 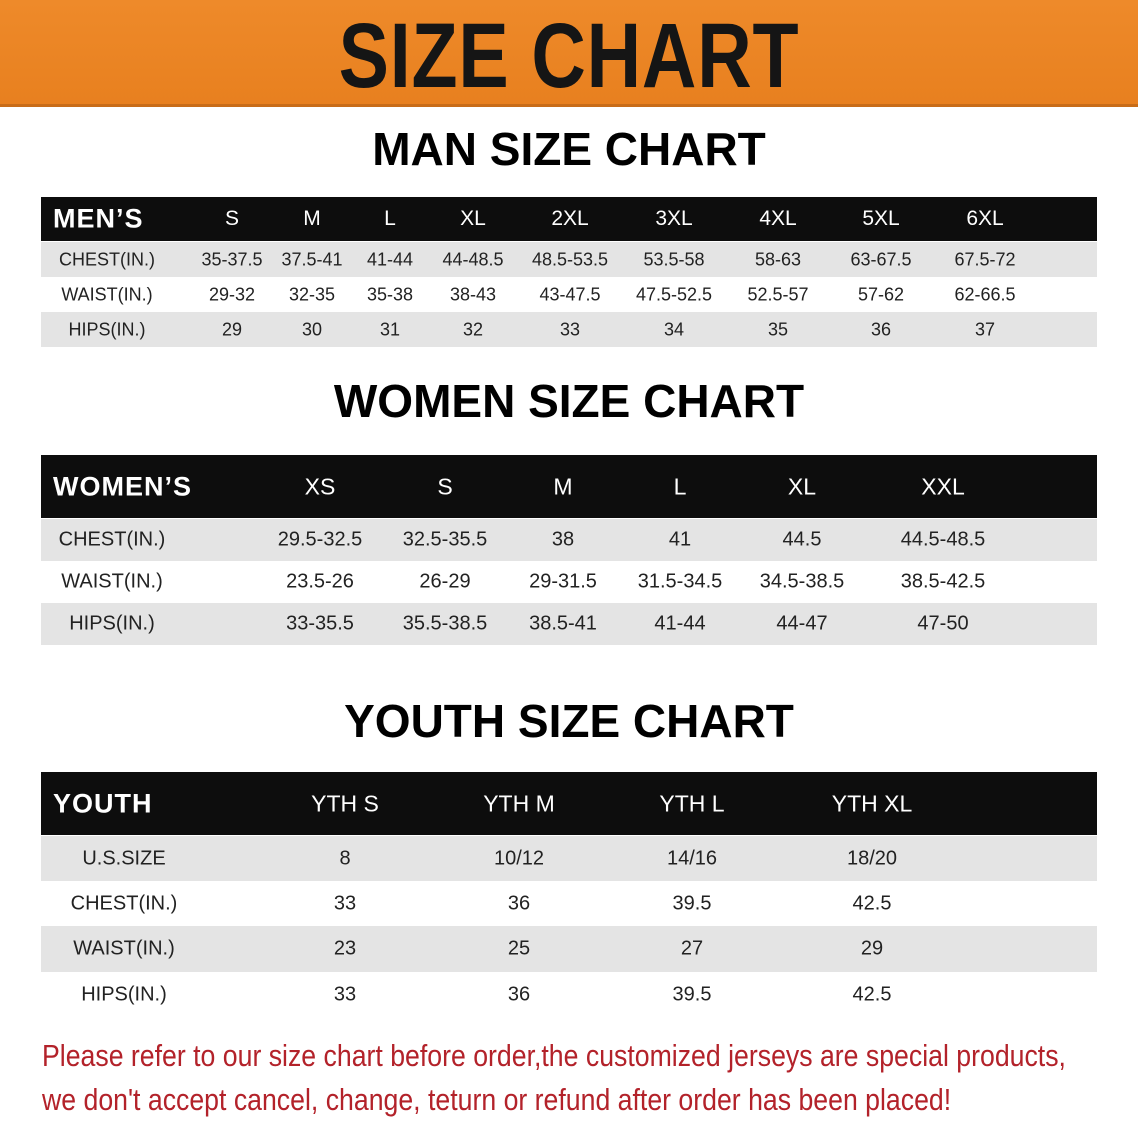 What do you see at coordinates (473, 329) in the screenshot?
I see `table-cell: 32` at bounding box center [473, 329].